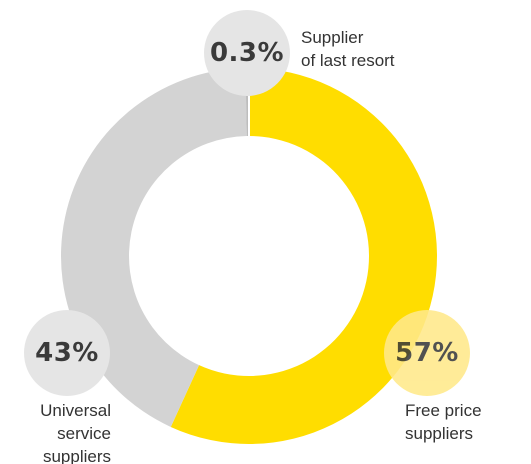  I want to click on bubble-free-price: 57%, so click(427, 353).